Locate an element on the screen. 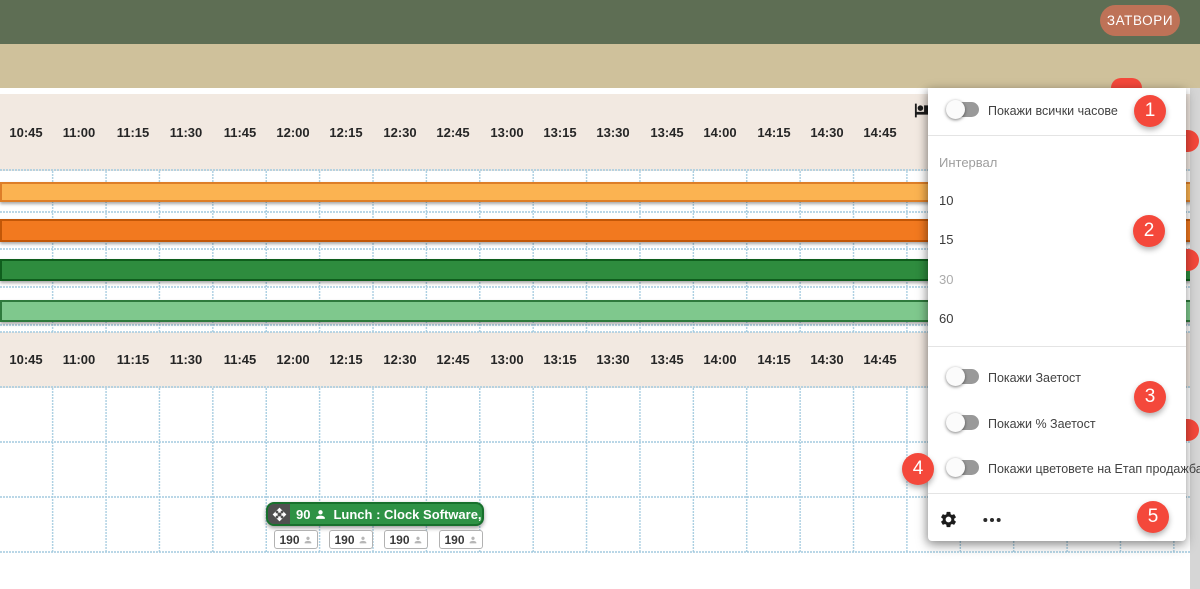 This screenshot has height=589, width=1200. drag-handle is located at coordinates (279, 514).